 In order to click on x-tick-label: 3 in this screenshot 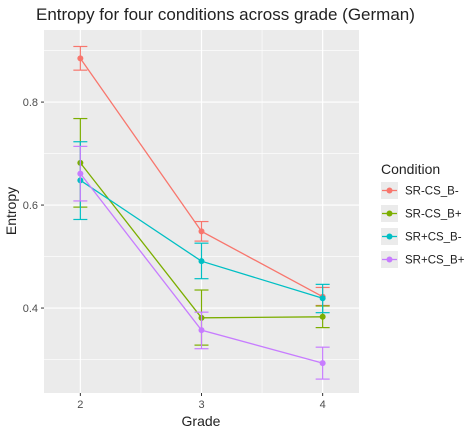, I will do `click(201, 405)`.